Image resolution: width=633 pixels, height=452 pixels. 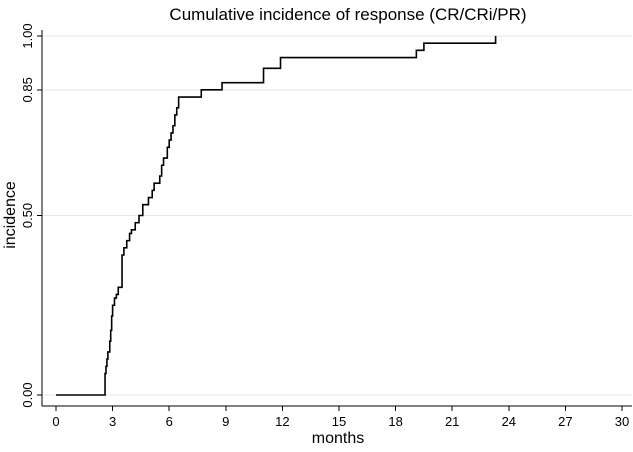 What do you see at coordinates (27, 215) in the screenshot?
I see `y-tick-label-1: 0.50` at bounding box center [27, 215].